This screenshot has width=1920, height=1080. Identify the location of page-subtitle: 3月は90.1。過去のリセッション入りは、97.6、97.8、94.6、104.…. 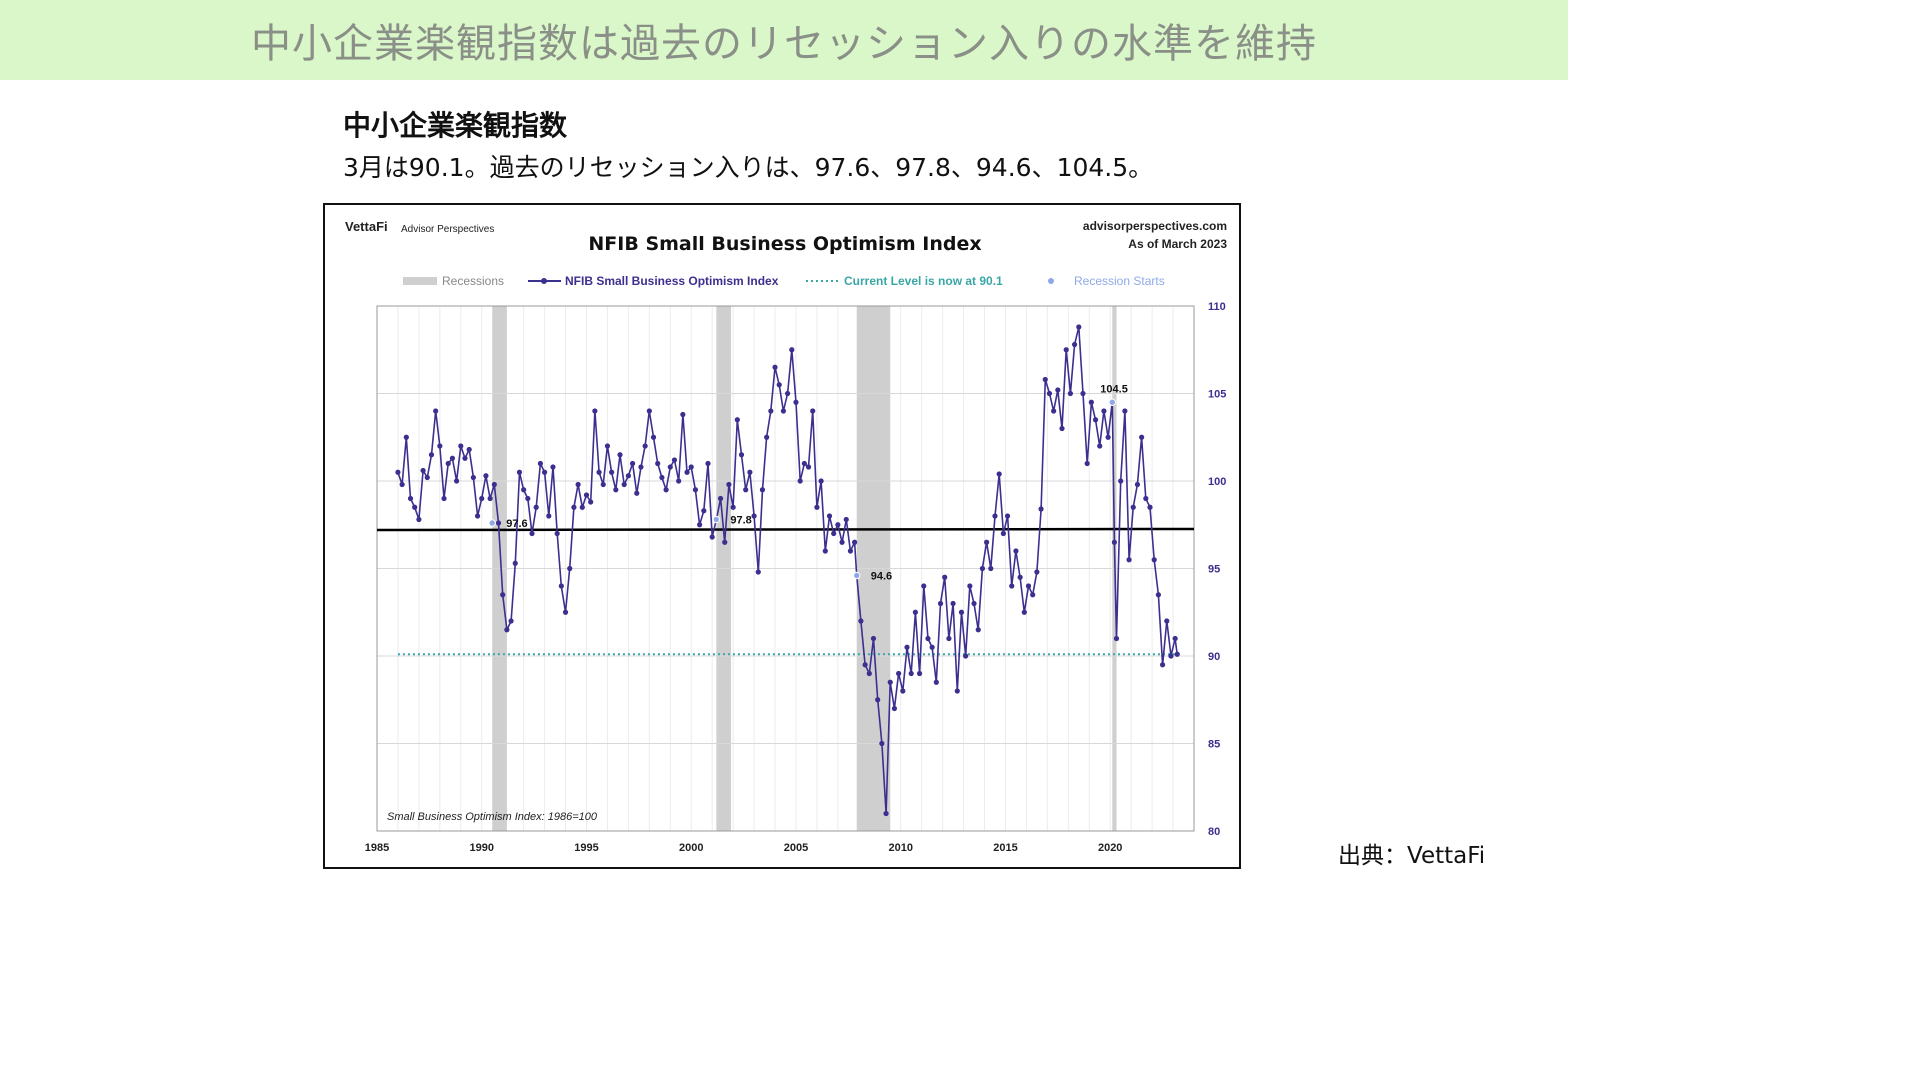
(748, 167).